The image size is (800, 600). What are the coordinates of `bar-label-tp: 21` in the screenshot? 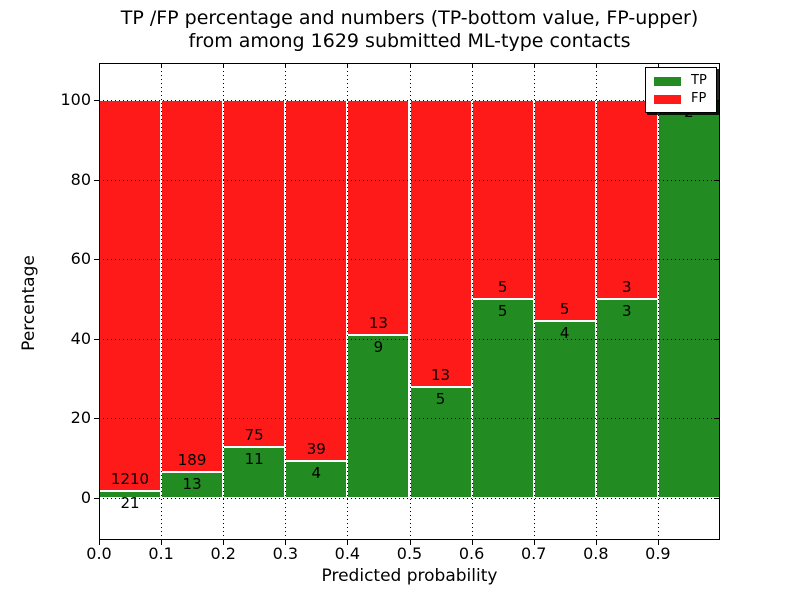 It's located at (130, 502).